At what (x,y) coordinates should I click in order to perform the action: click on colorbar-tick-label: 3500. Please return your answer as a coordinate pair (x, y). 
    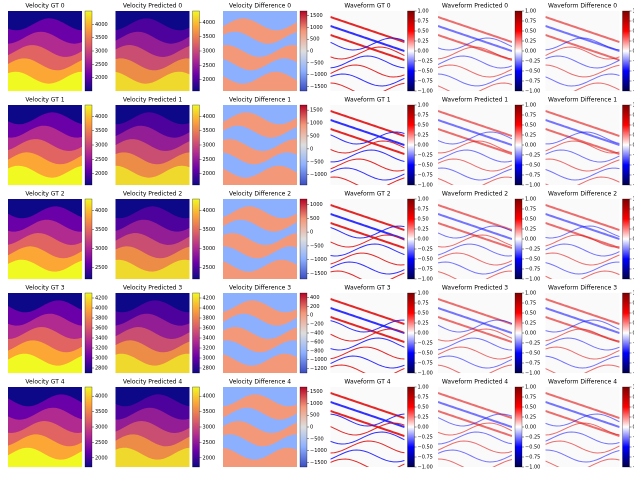
    Looking at the image, I should click on (209, 37).